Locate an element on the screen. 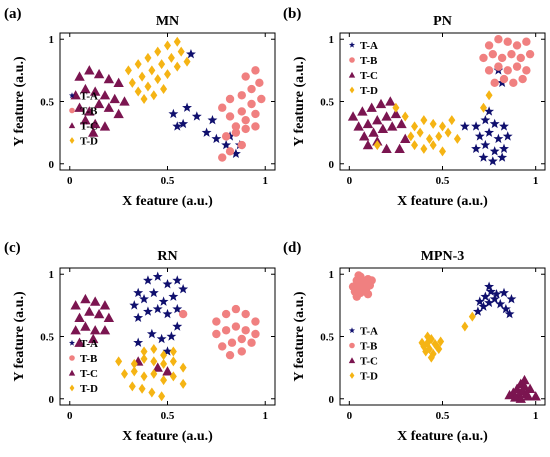 The height and width of the screenshot is (457, 550). y-axis-label: Y feature (a.u.) is located at coordinates (19, 336).